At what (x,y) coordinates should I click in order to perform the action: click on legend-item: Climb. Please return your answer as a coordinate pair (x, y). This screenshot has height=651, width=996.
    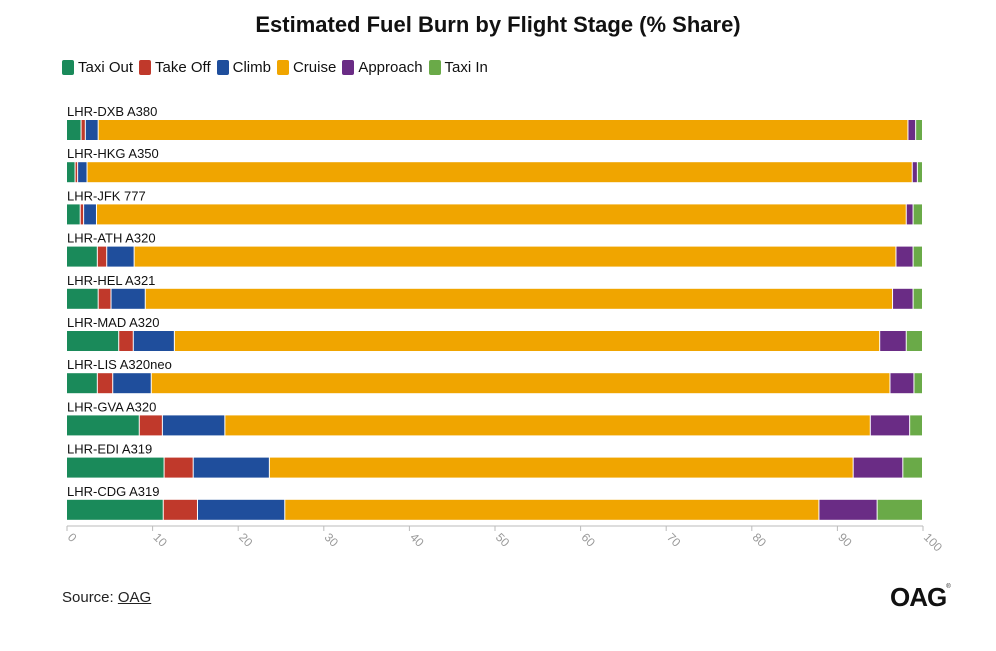
    Looking at the image, I should click on (243, 67).